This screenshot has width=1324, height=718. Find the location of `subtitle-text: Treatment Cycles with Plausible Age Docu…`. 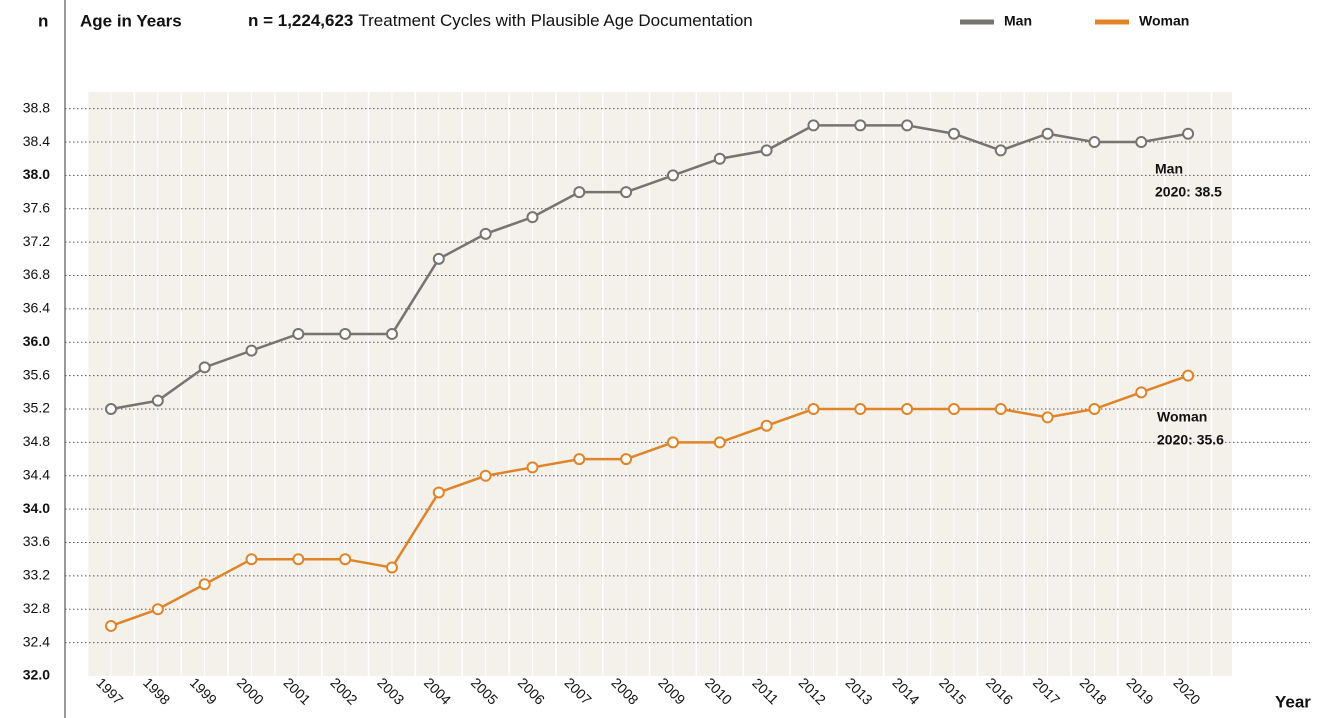

subtitle-text: Treatment Cycles with Plausible Age Docu… is located at coordinates (555, 20).